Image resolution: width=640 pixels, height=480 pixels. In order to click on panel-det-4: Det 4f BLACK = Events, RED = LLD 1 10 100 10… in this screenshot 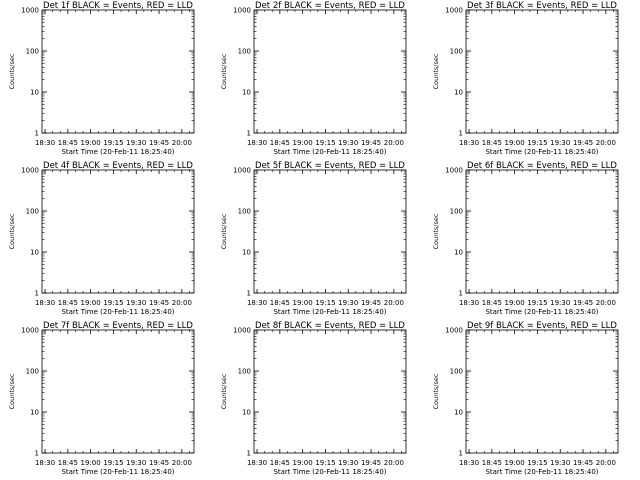, I will do `click(101, 238)`.